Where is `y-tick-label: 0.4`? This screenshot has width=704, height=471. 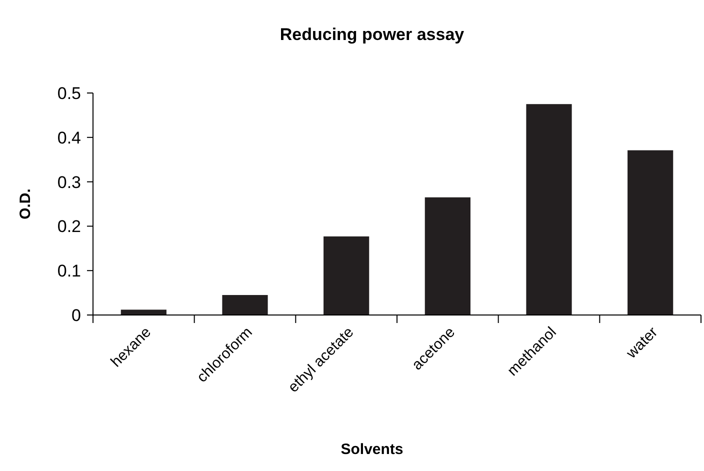
y-tick-label: 0.4 is located at coordinates (69, 138).